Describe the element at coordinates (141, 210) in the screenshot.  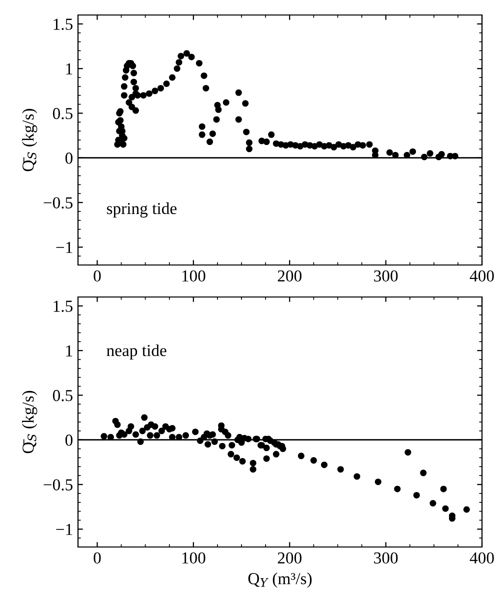
I see `annotation: spring tide` at that location.